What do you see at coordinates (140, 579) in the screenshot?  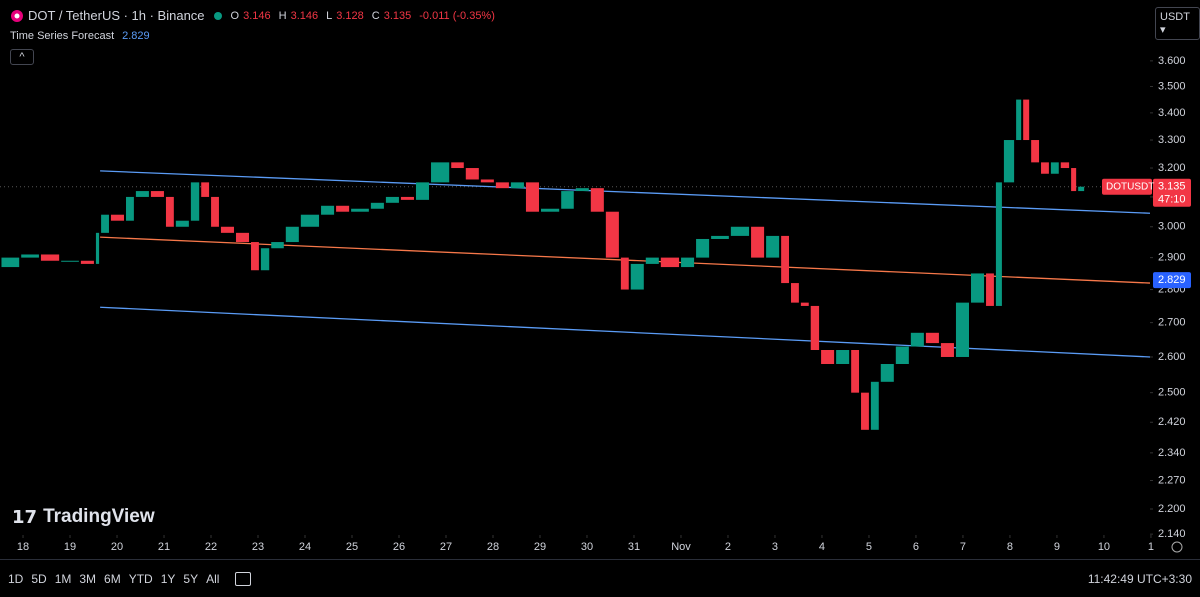 I see `range-button: YTD` at bounding box center [140, 579].